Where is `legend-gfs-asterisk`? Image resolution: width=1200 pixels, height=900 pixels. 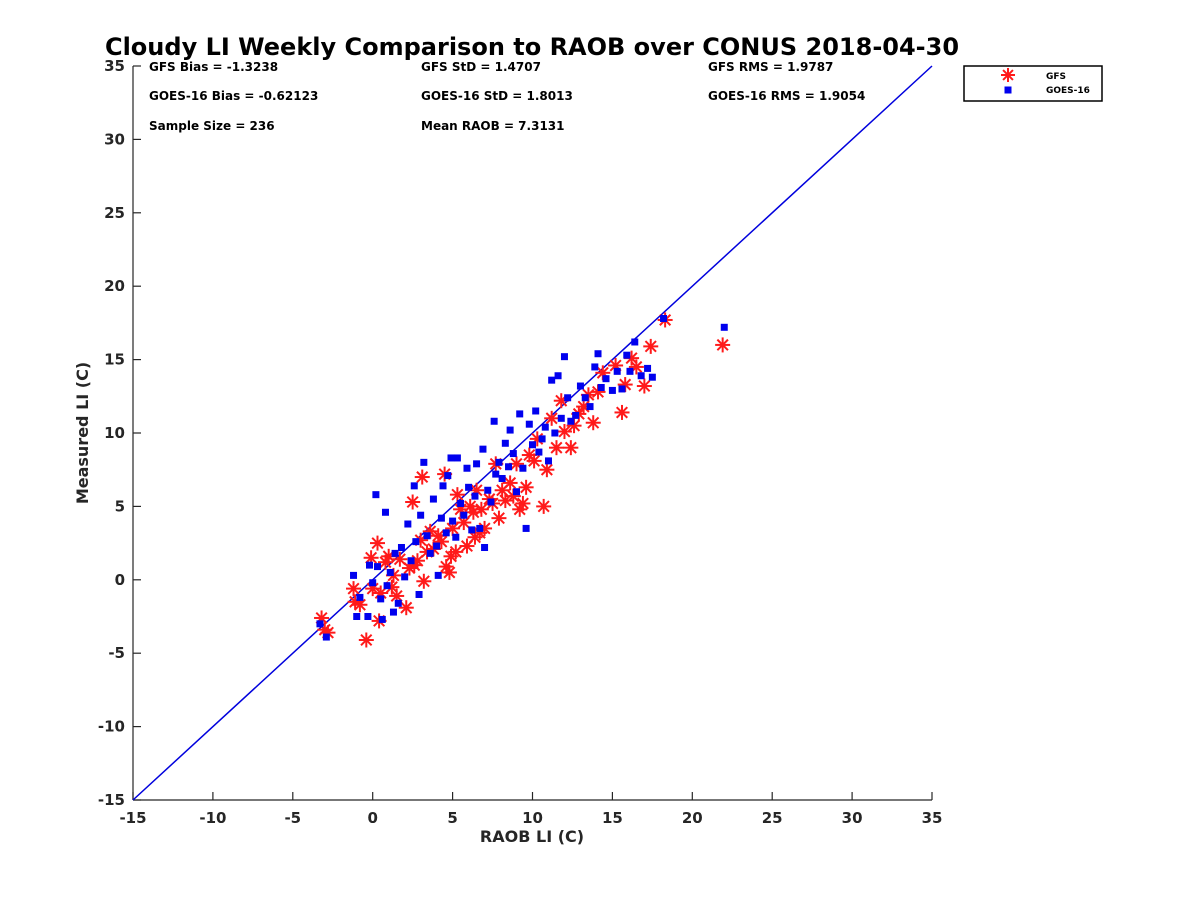 legend-gfs-asterisk is located at coordinates (1008, 75).